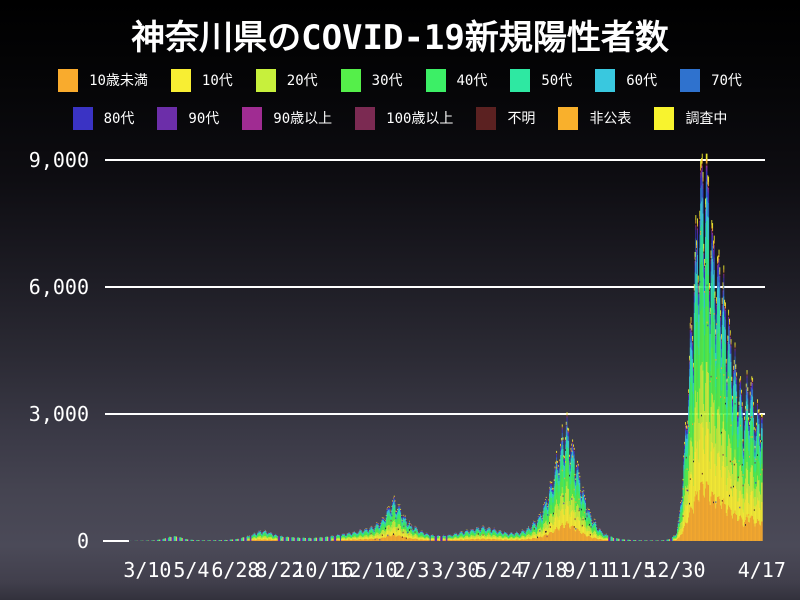 The height and width of the screenshot is (600, 800). What do you see at coordinates (103, 80) in the screenshot?
I see `legend-item-under10: 10歳未満` at bounding box center [103, 80].